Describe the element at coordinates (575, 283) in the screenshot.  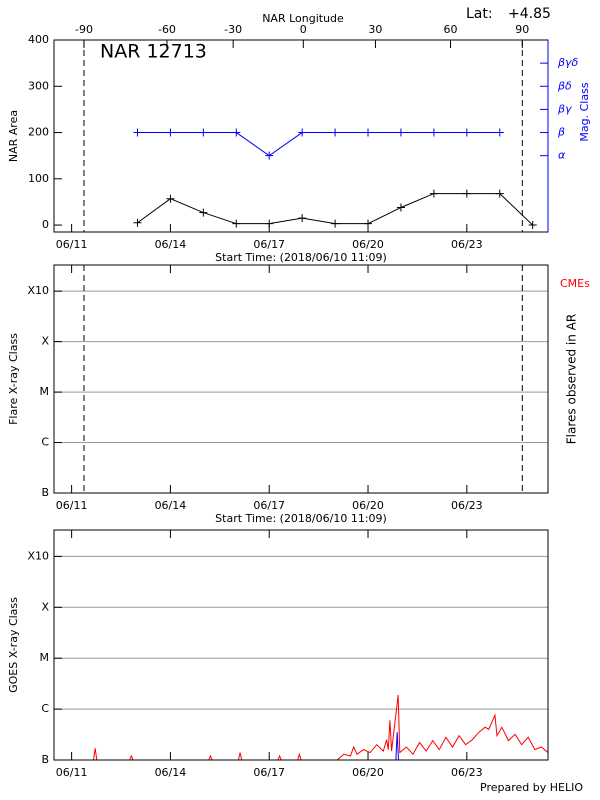
I see `cme-label: CMEs` at that location.